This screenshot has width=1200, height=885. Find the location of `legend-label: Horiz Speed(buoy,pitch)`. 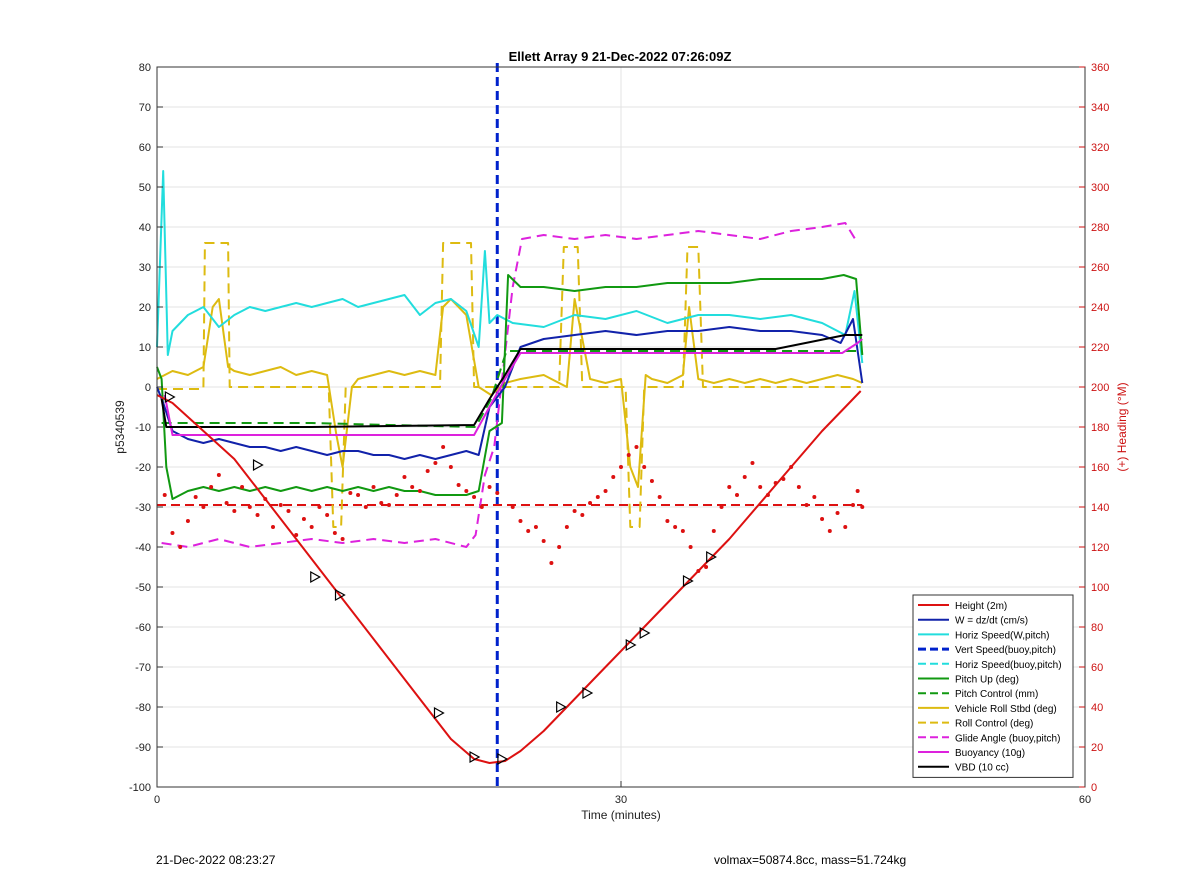

legend-label: Horiz Speed(buoy,pitch) is located at coordinates (1008, 665).